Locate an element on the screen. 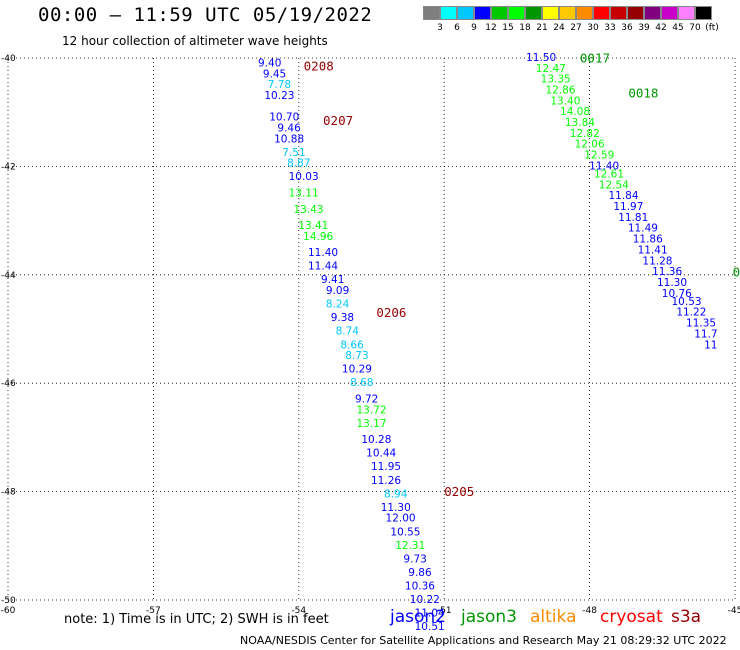 This screenshot has height=650, width=740. swh-data-point: 9.46 is located at coordinates (289, 128).